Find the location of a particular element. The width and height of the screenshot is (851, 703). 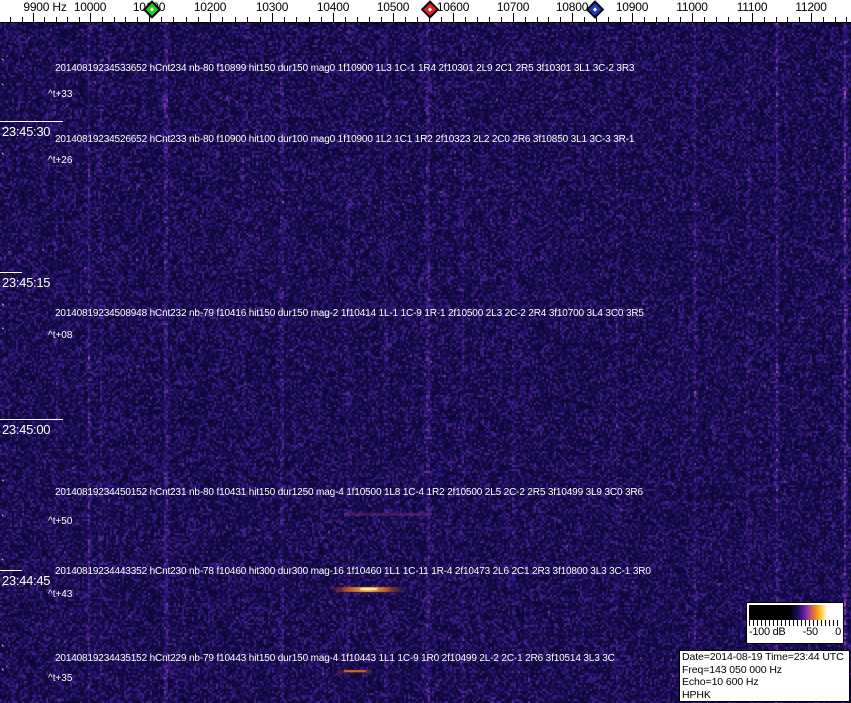

freq-label-11200: 11200 is located at coordinates (811, 7).